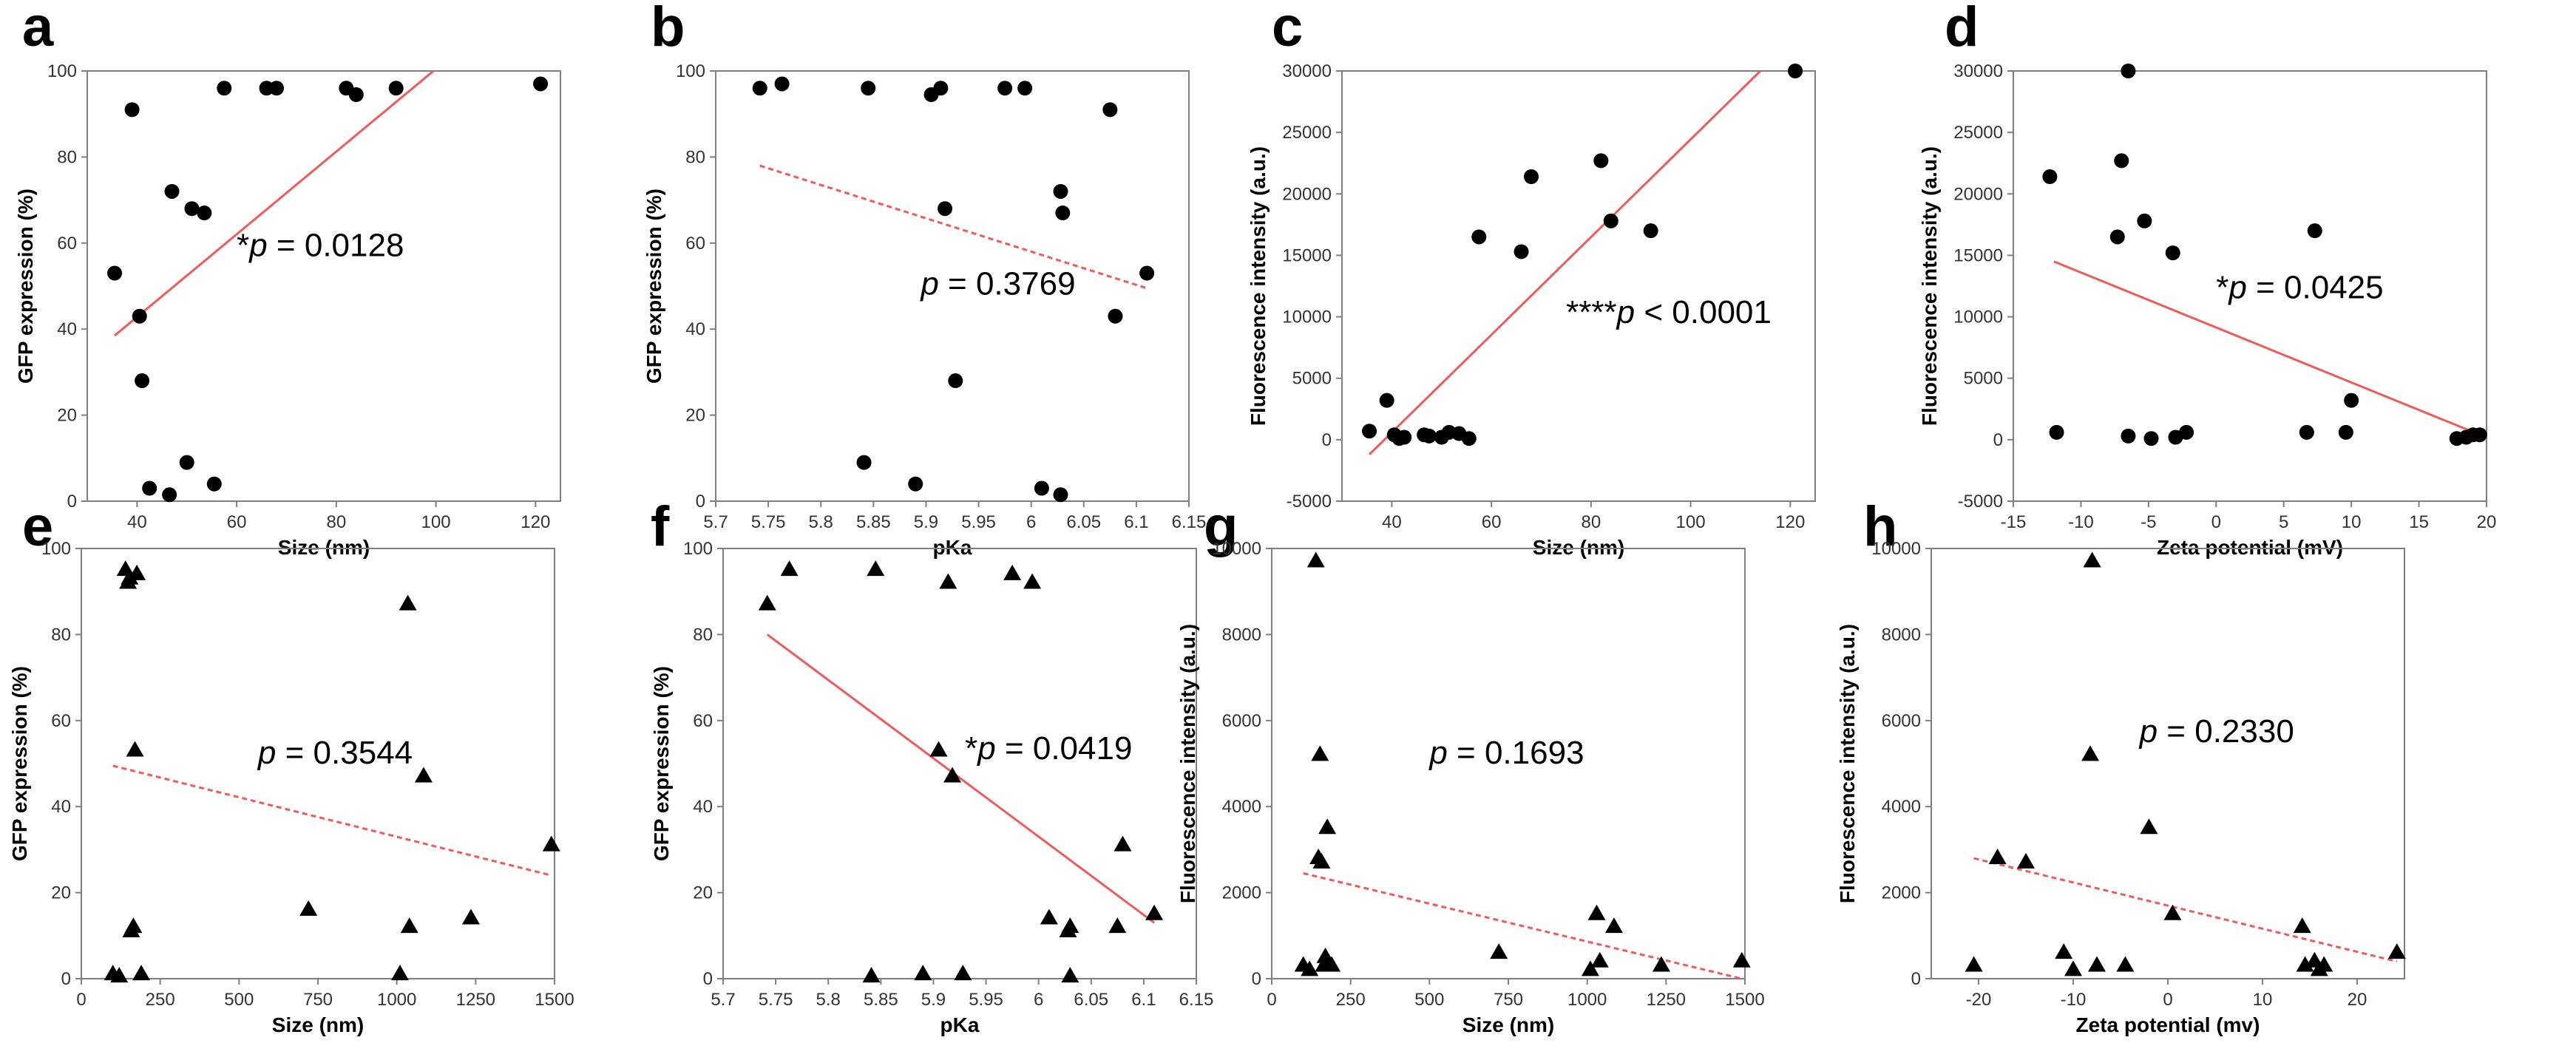  Describe the element at coordinates (344, 753) in the screenshot. I see `p-value: = 0.3544` at that location.